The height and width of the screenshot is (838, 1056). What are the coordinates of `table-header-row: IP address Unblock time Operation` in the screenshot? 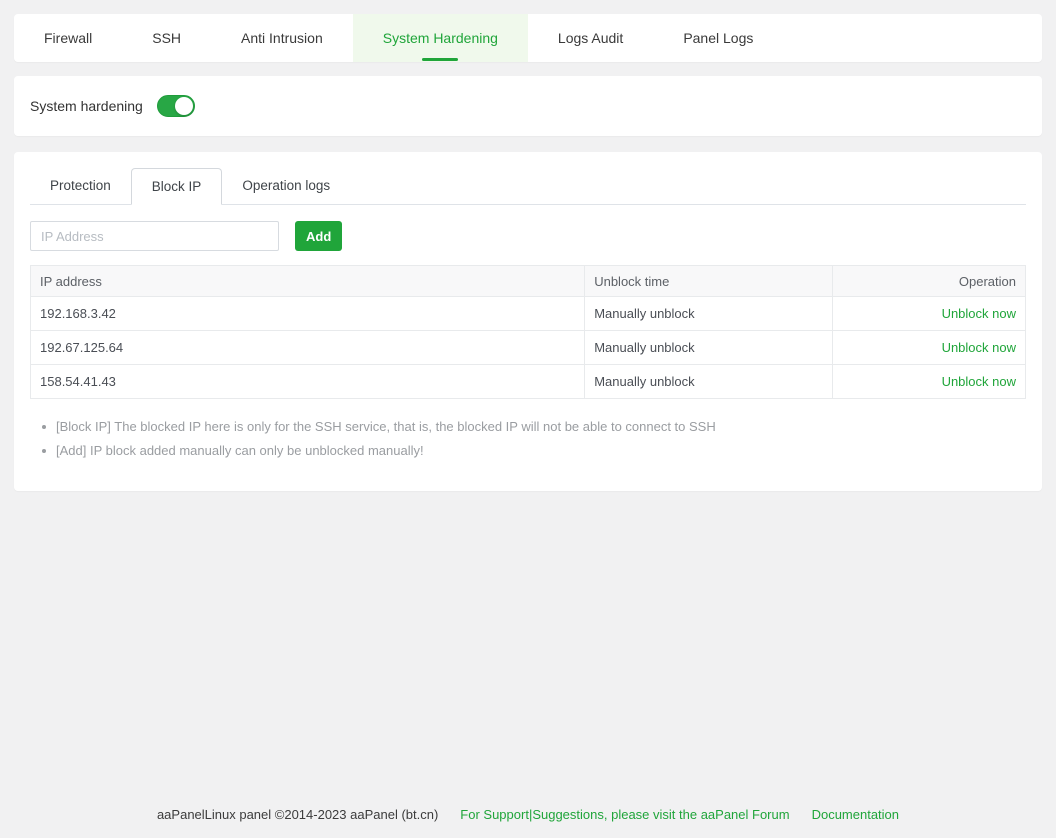 It's located at (528, 281).